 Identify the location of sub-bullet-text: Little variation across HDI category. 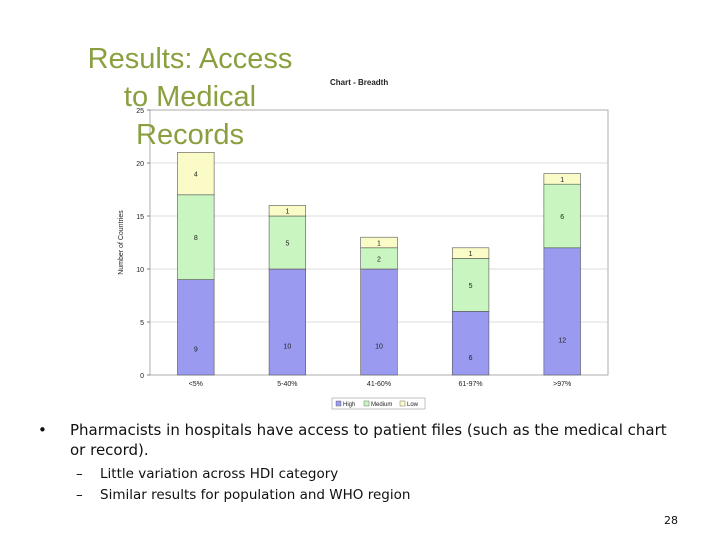
(219, 474).